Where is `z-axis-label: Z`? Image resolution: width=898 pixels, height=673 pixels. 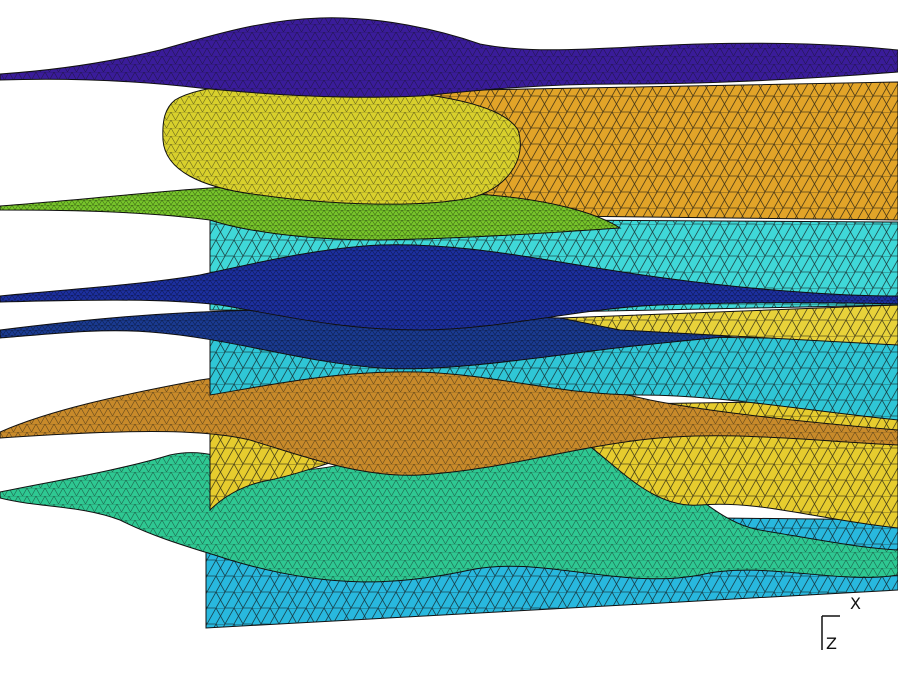
z-axis-label: Z is located at coordinates (831, 643).